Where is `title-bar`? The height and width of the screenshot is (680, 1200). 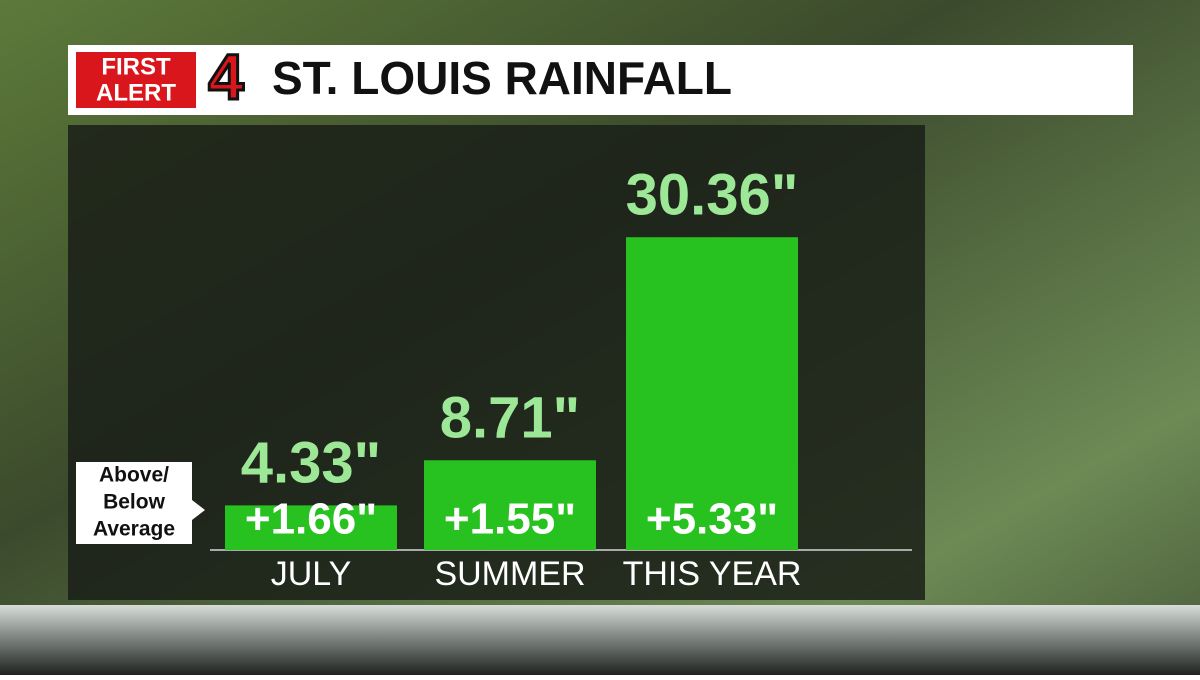 title-bar is located at coordinates (600, 80).